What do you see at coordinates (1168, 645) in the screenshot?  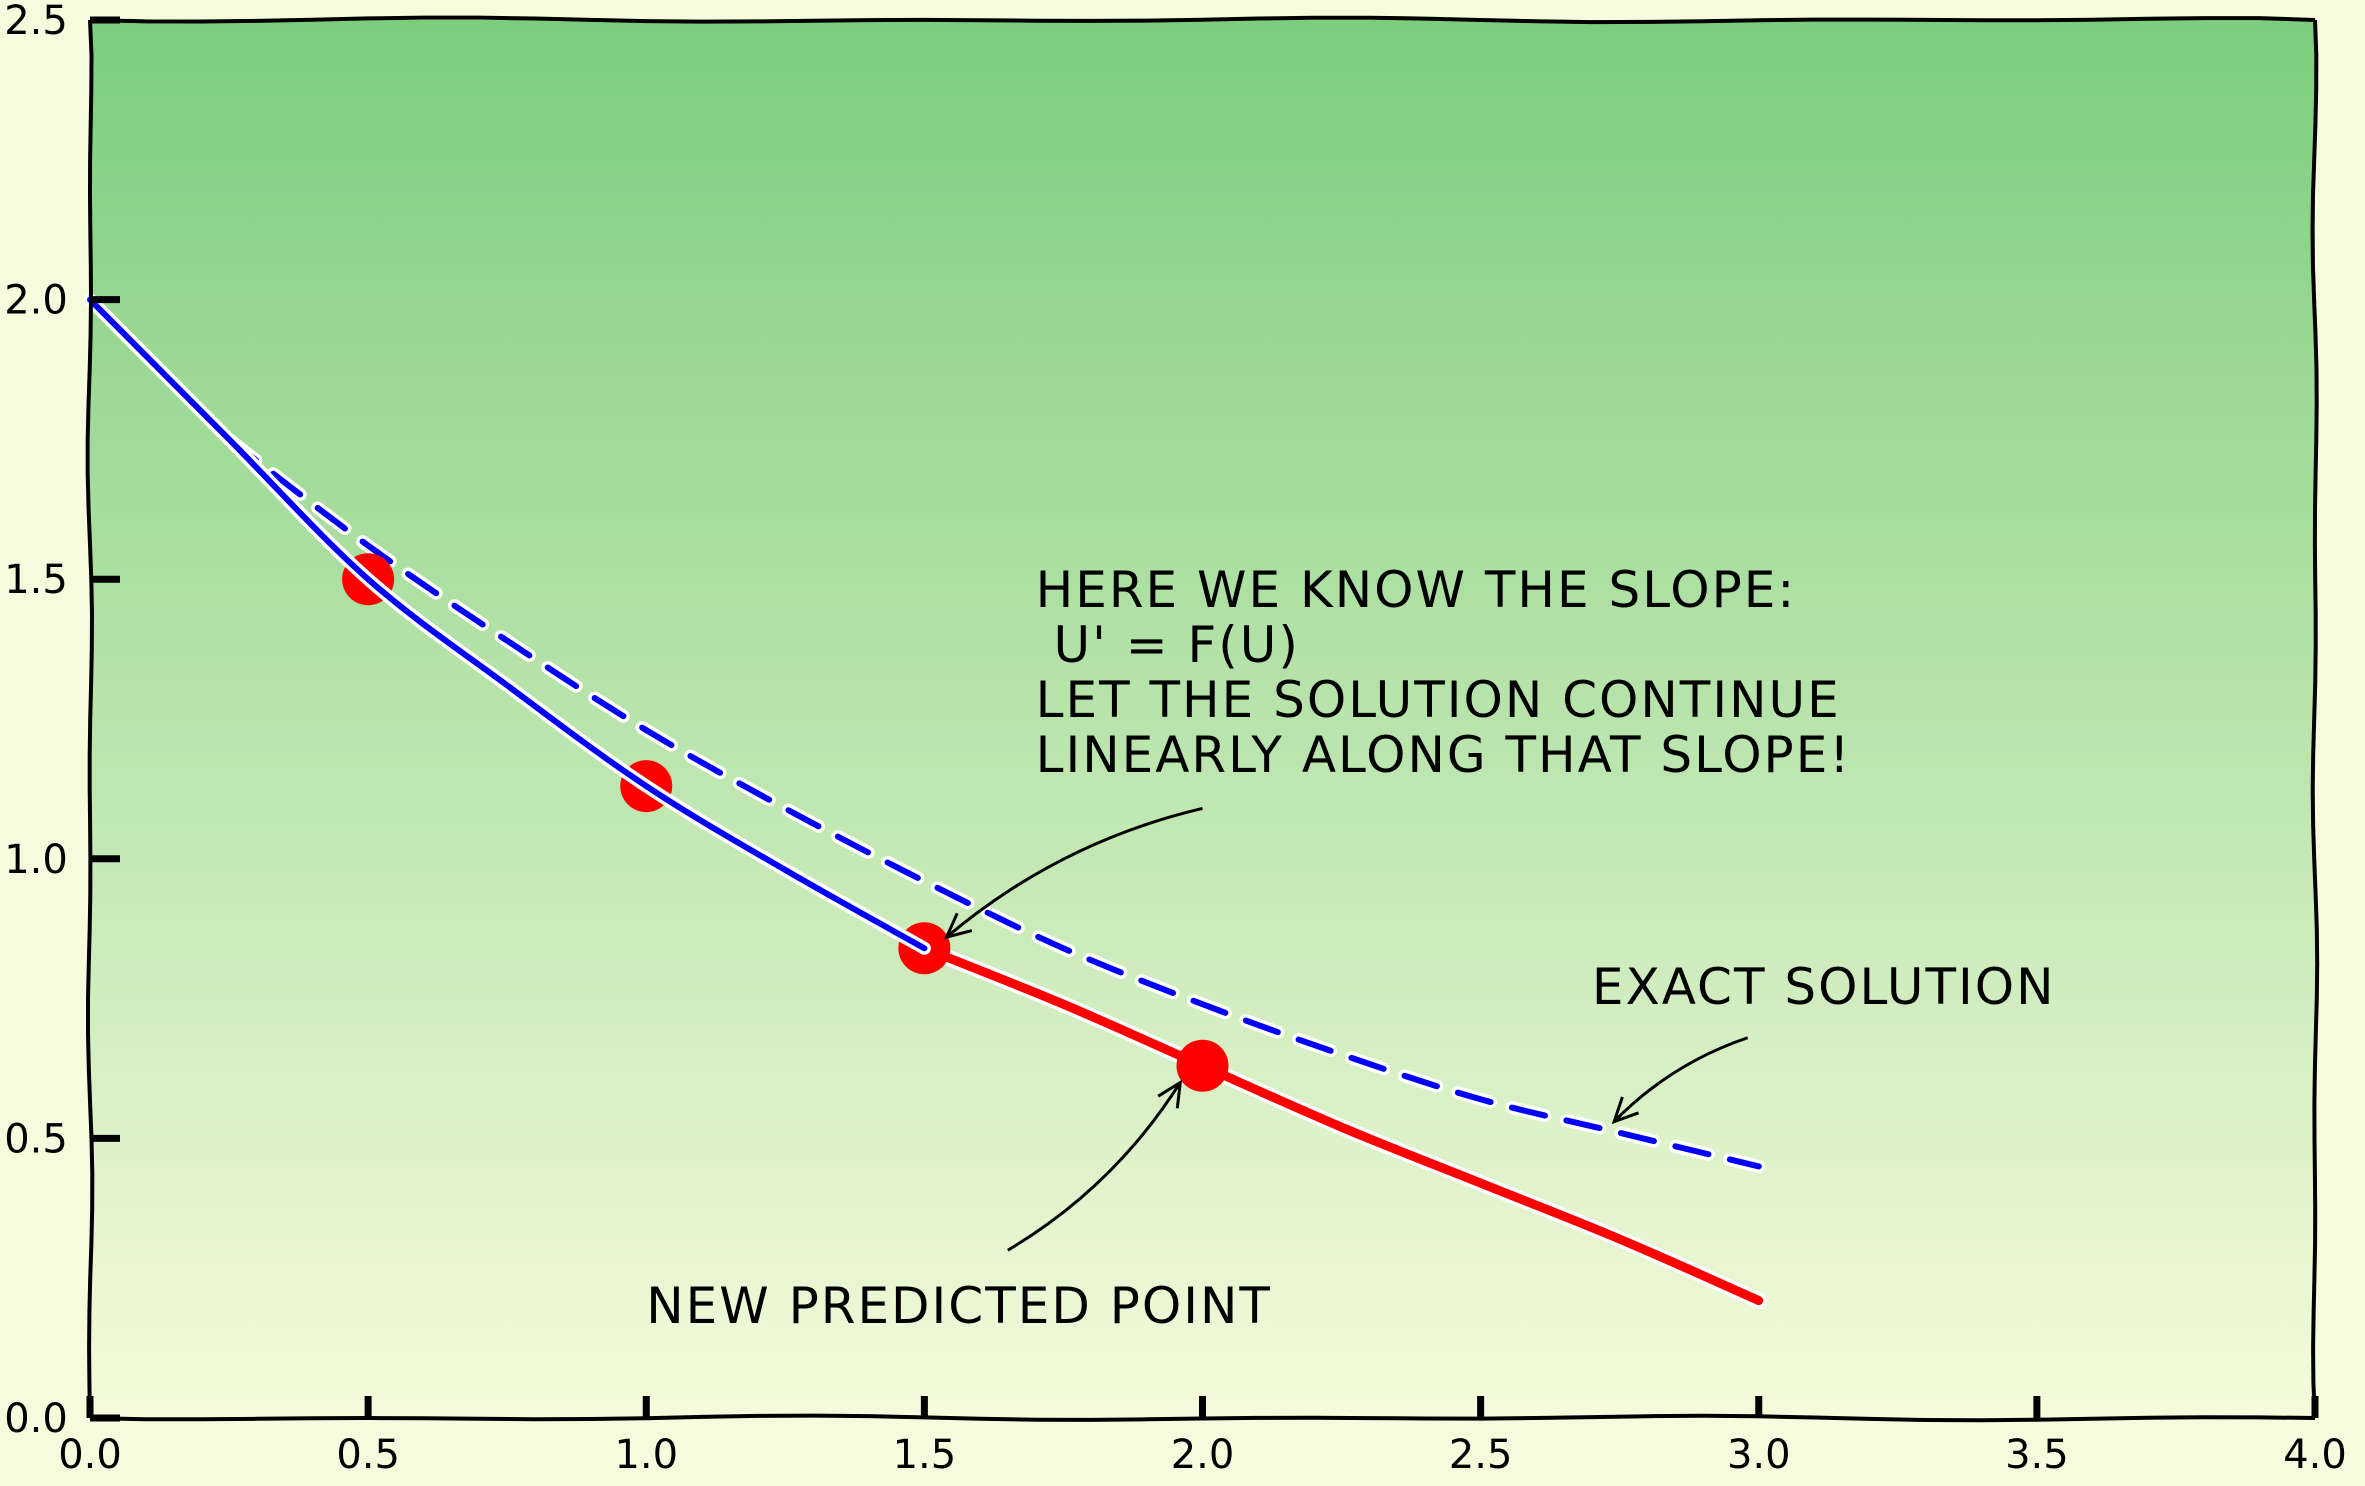 I see `annotation-0-line-1: U' = F(U)` at bounding box center [1168, 645].